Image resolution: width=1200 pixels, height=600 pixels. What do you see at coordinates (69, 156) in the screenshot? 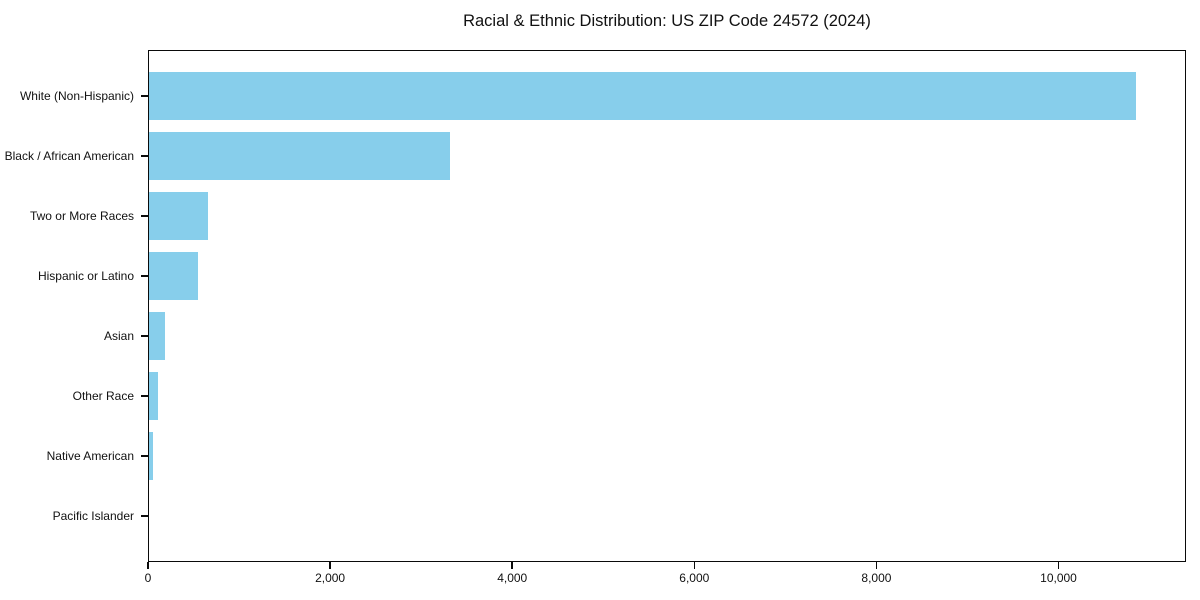
I see `y-tick-label: Black / African American` at bounding box center [69, 156].